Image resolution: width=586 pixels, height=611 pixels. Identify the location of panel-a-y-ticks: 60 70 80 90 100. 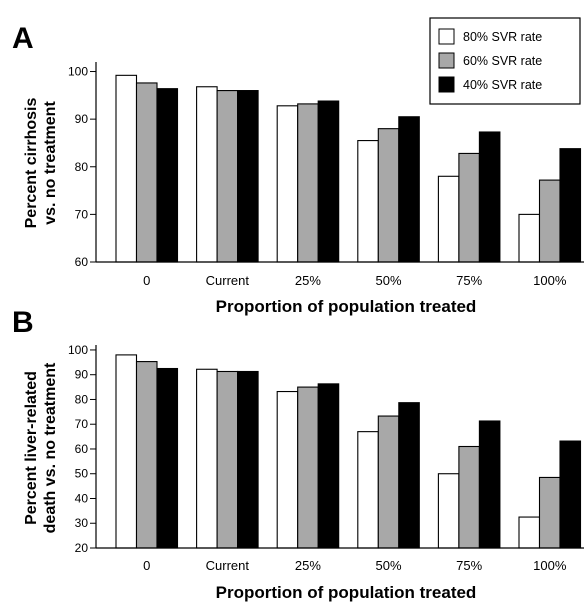
(82, 167).